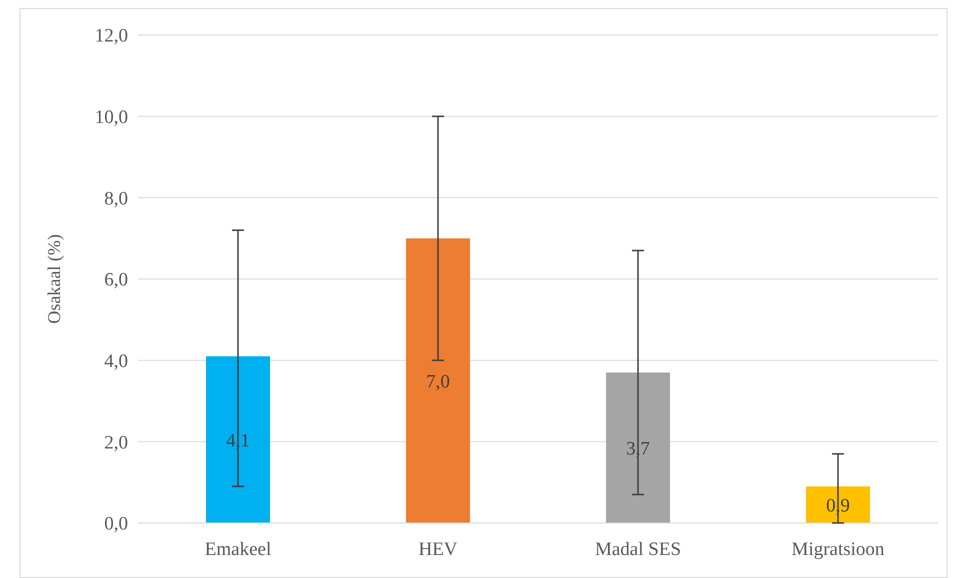 Image resolution: width=956 pixels, height=578 pixels. I want to click on y-tick-label: 0,0, so click(116, 524).